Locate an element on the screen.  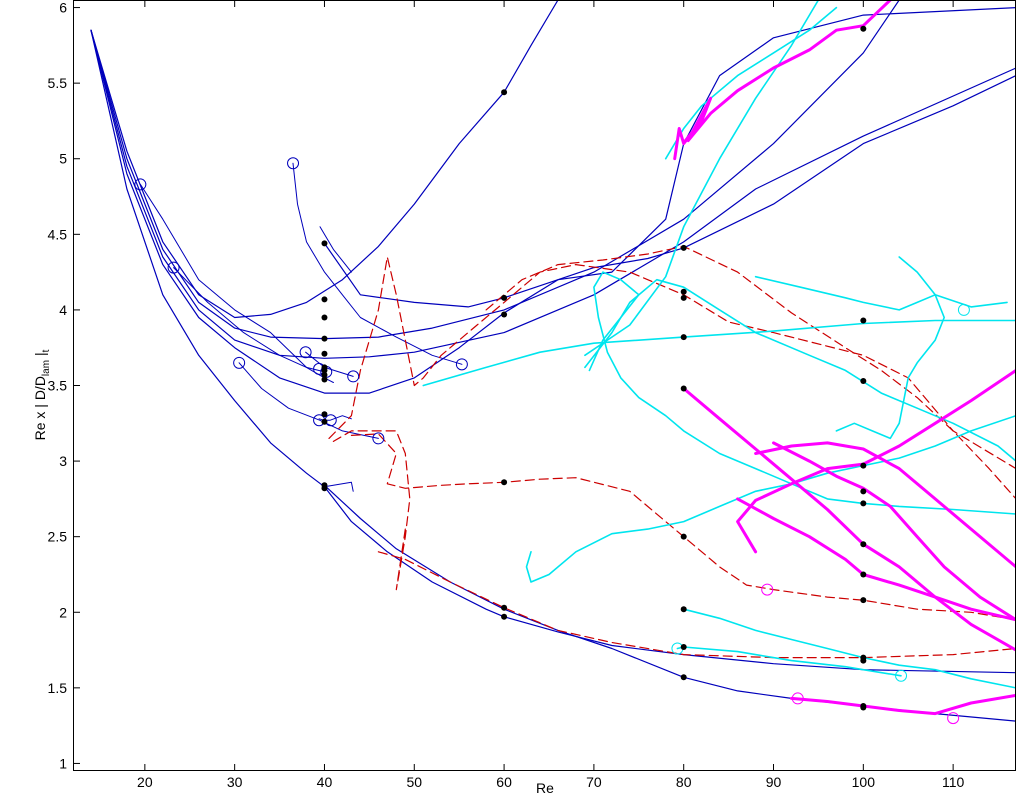
y-axis-title-sub1: lam is located at coordinates (46, 368).